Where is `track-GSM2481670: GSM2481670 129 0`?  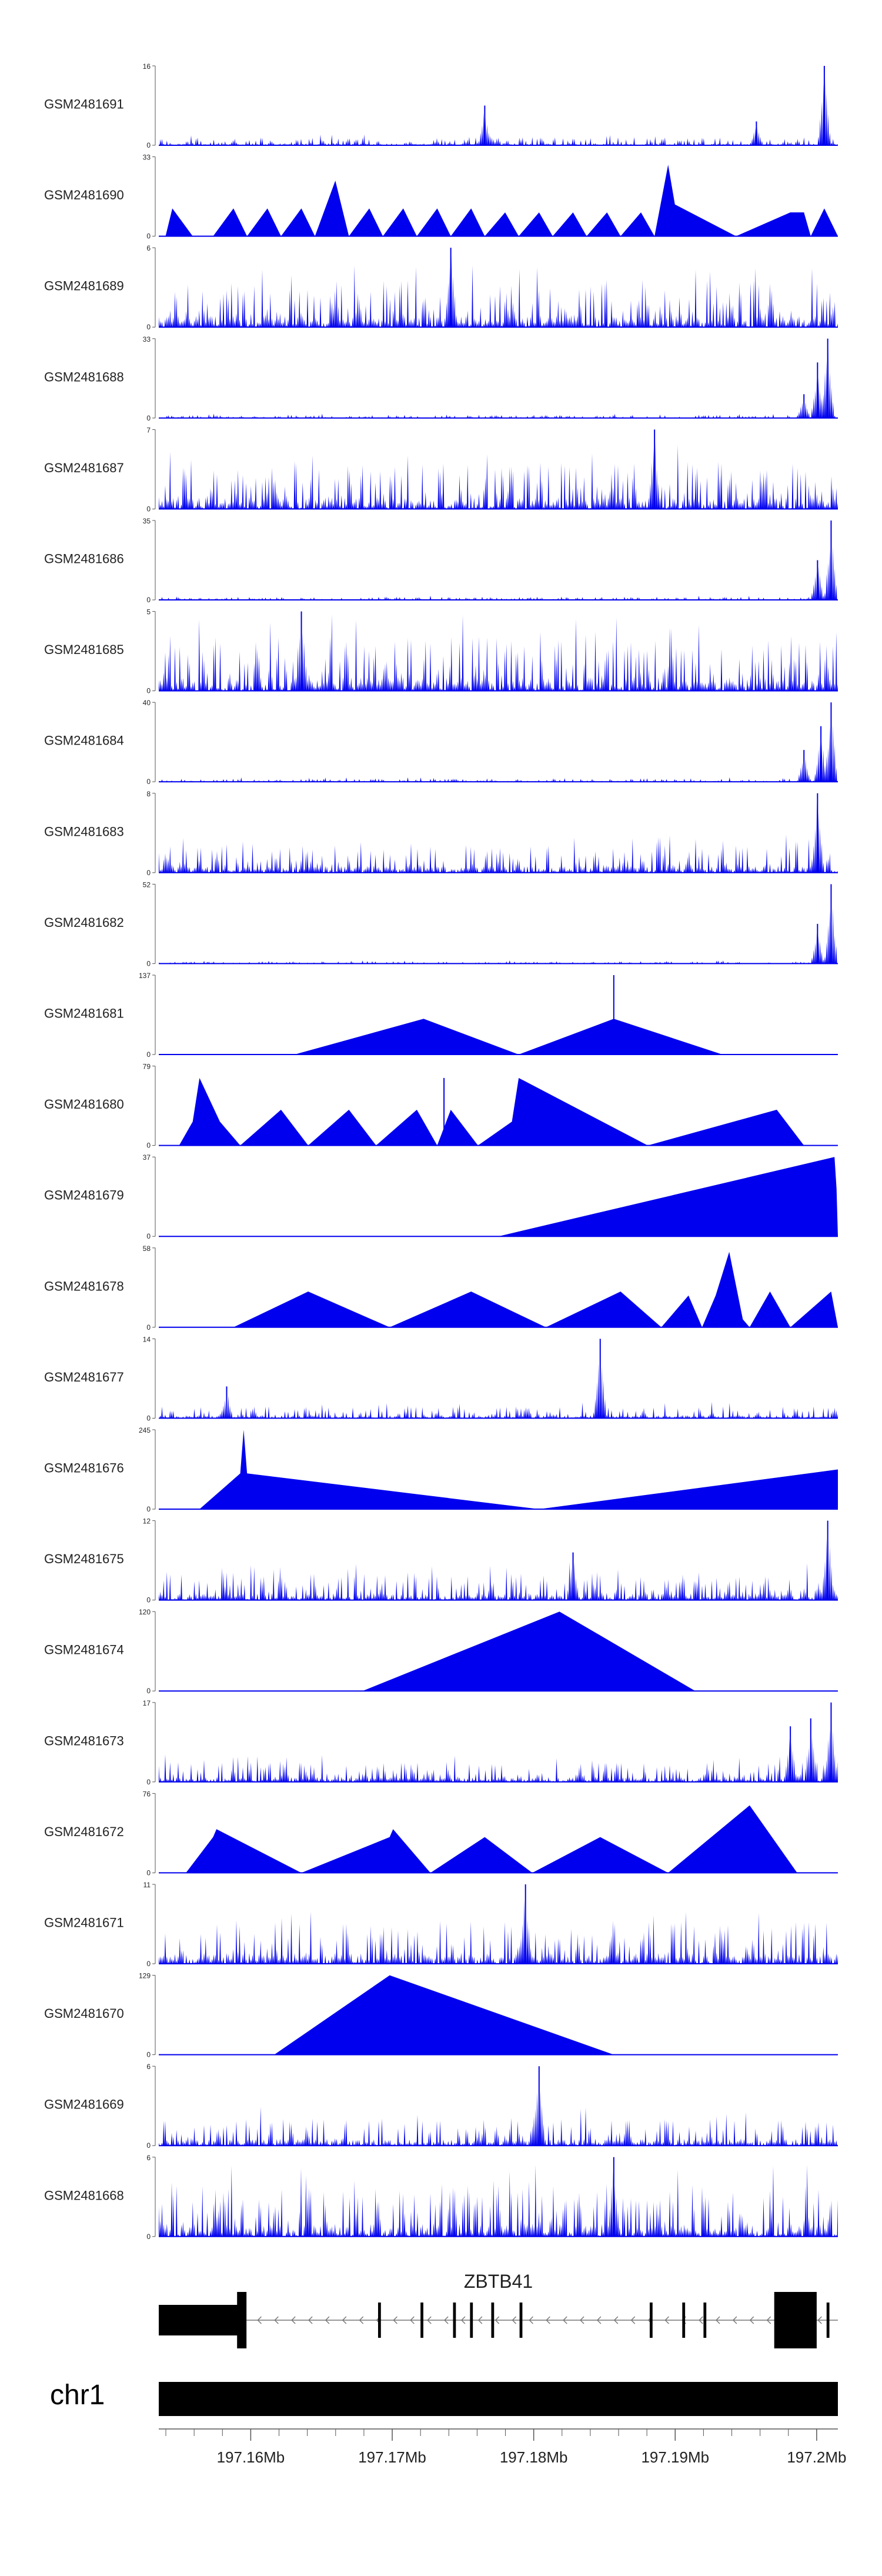
track-GSM2481670: GSM2481670 129 0 is located at coordinates (441, 2015).